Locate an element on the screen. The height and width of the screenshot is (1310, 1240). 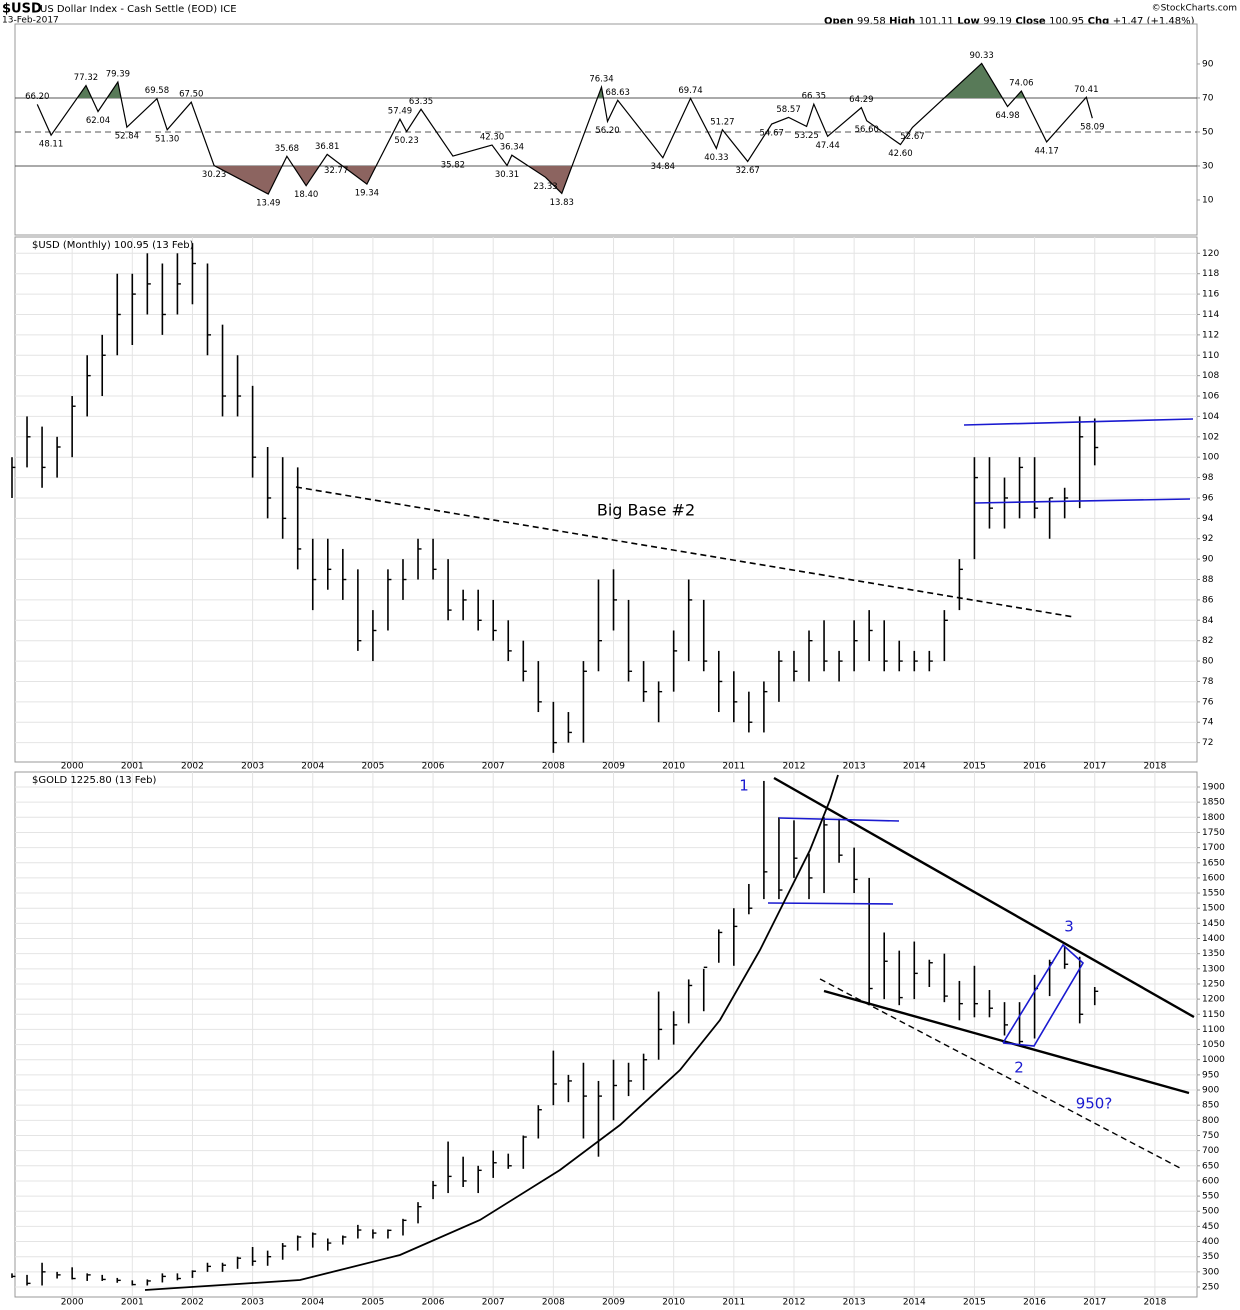
y-tick-label: 1550 is located at coordinates (1213, 894).